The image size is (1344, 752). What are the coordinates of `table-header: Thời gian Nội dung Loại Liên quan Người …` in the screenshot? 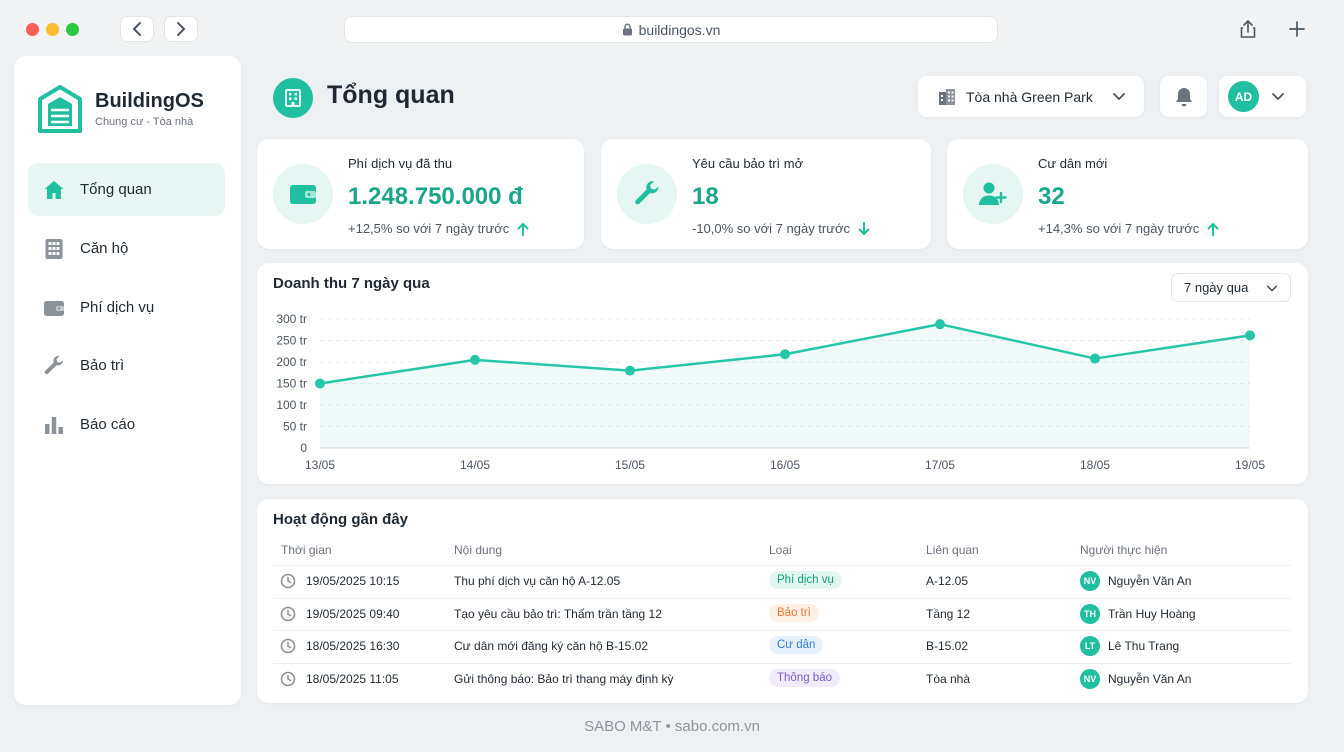 It's located at (782, 554).